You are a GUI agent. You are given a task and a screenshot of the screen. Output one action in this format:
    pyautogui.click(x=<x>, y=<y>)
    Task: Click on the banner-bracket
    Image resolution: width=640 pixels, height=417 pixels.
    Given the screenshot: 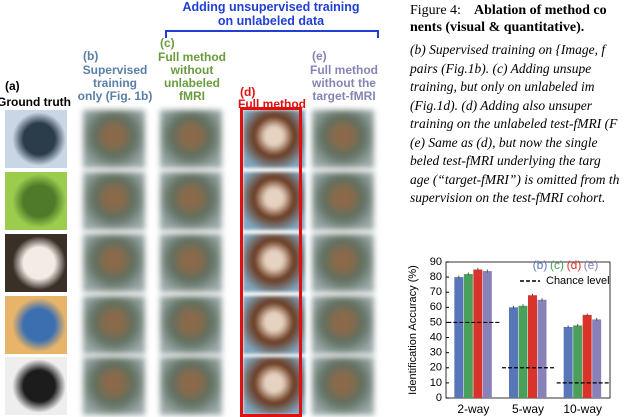 What is the action you would take?
    pyautogui.click(x=272, y=34)
    